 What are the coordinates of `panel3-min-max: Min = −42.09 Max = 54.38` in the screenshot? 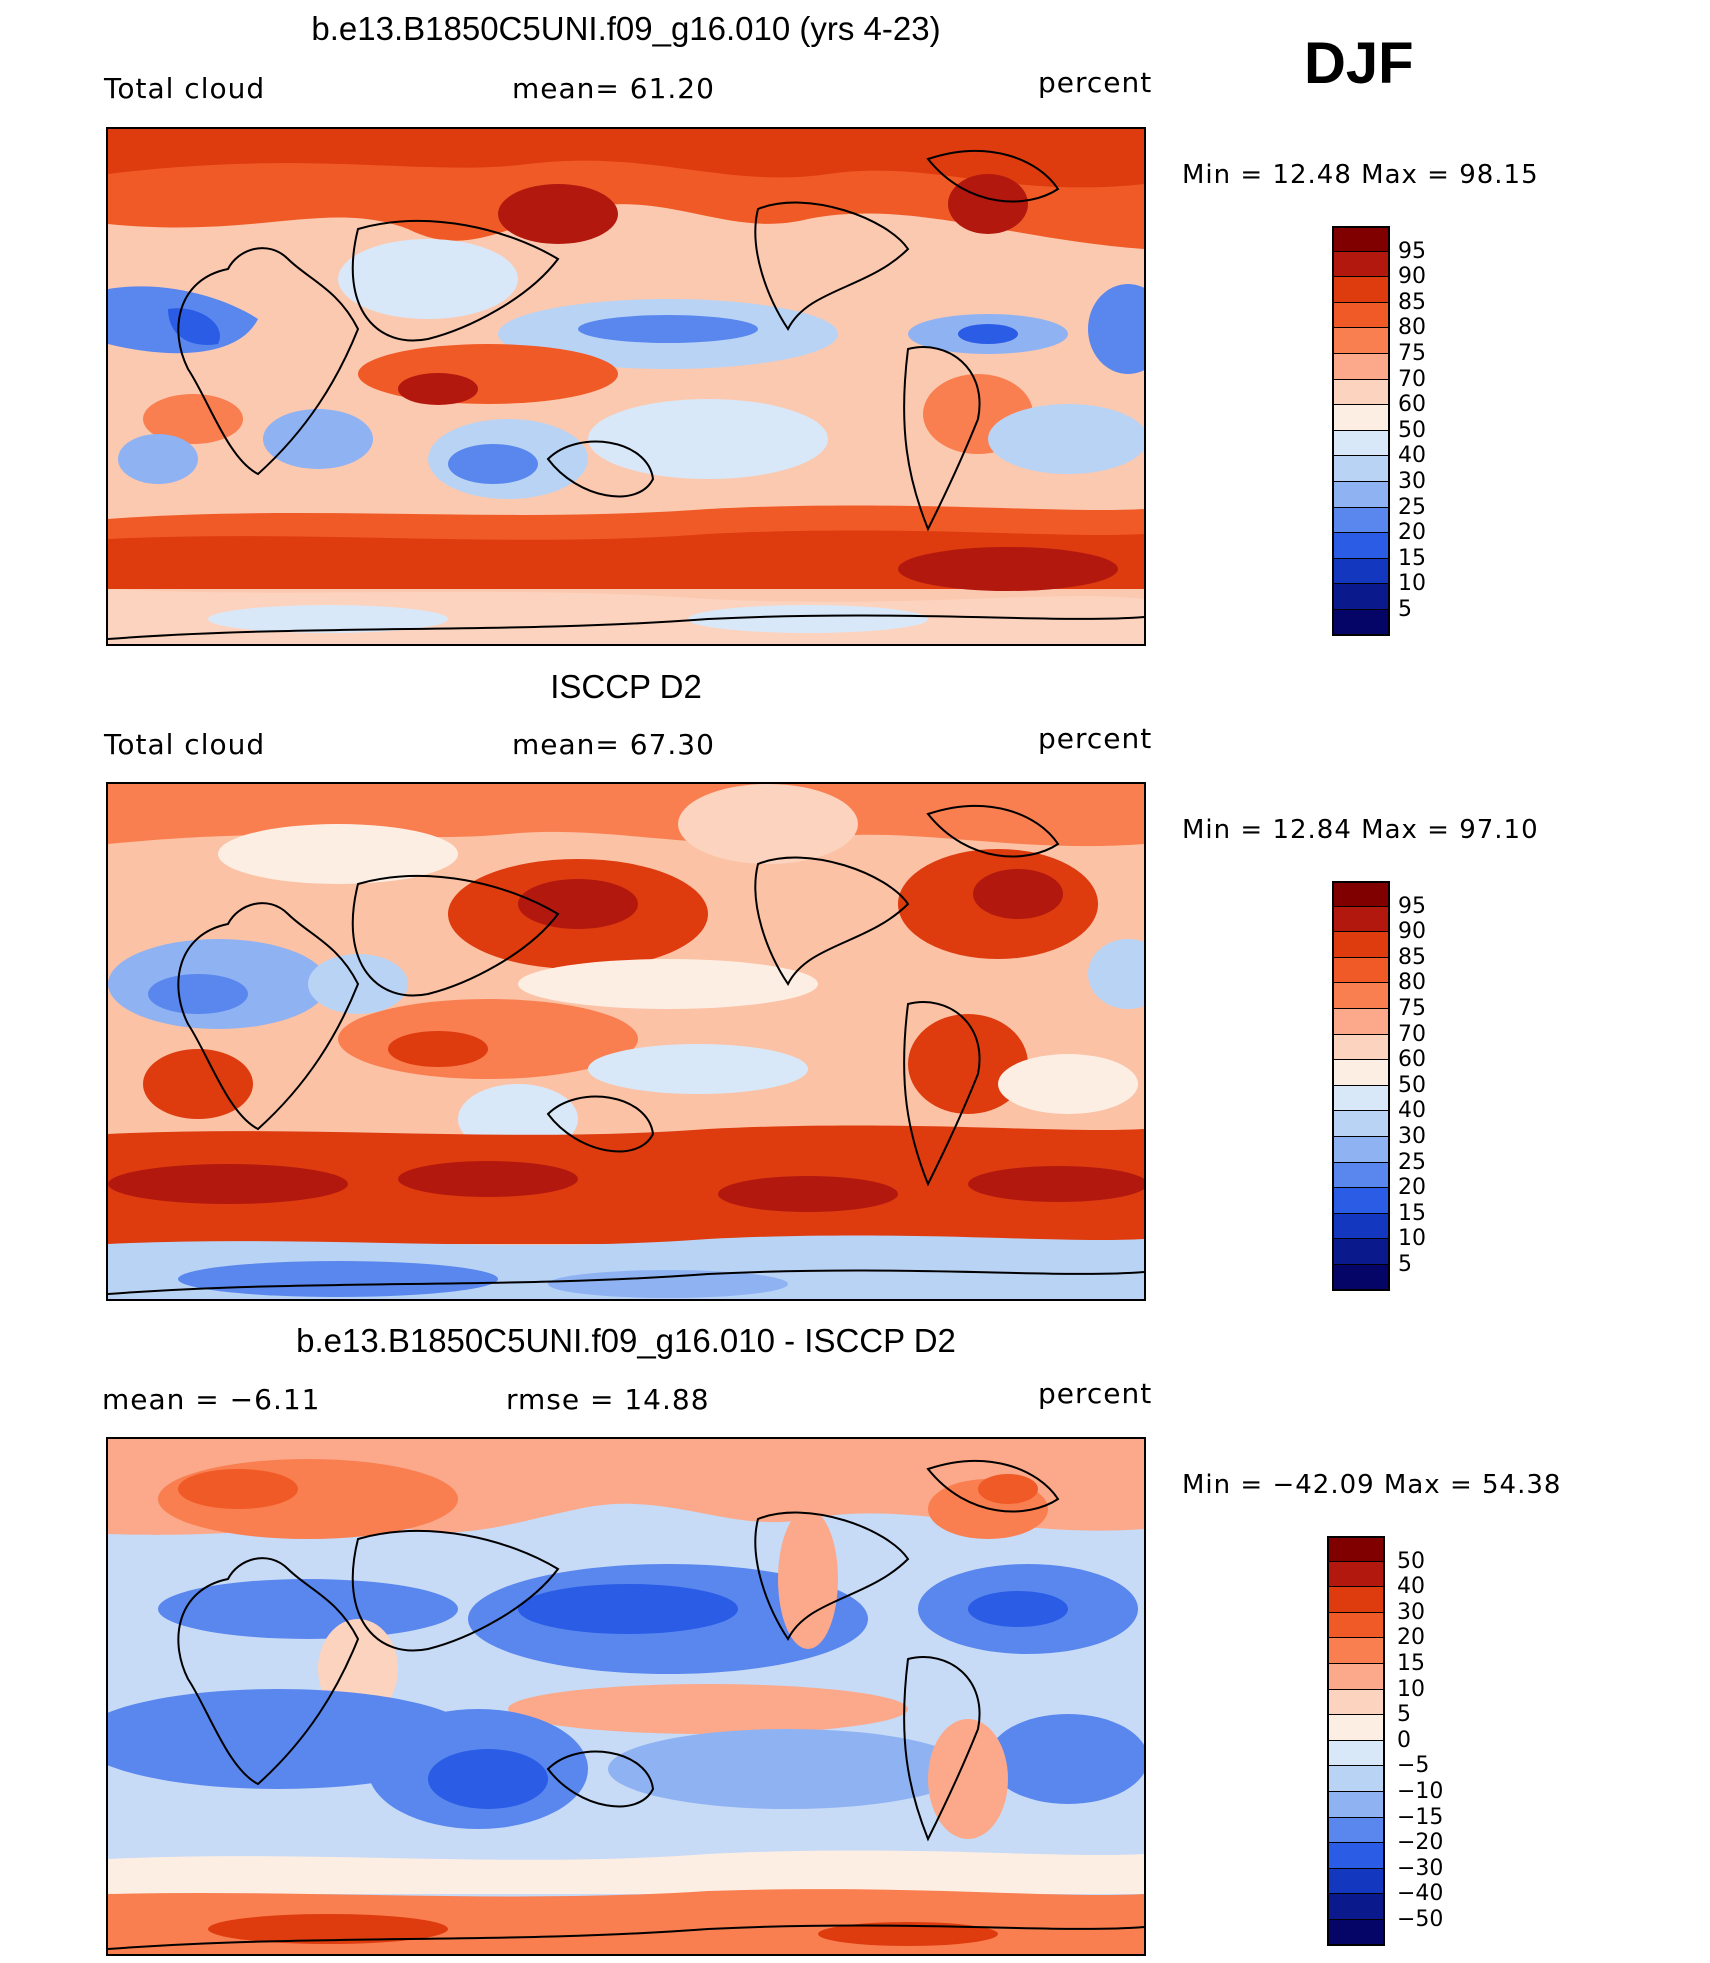 It's located at (1372, 1485).